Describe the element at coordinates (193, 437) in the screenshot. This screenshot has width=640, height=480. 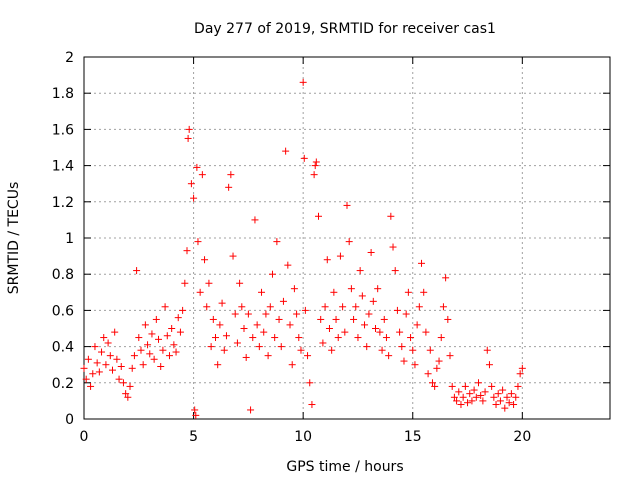
I see `x-tick-label: 5` at that location.